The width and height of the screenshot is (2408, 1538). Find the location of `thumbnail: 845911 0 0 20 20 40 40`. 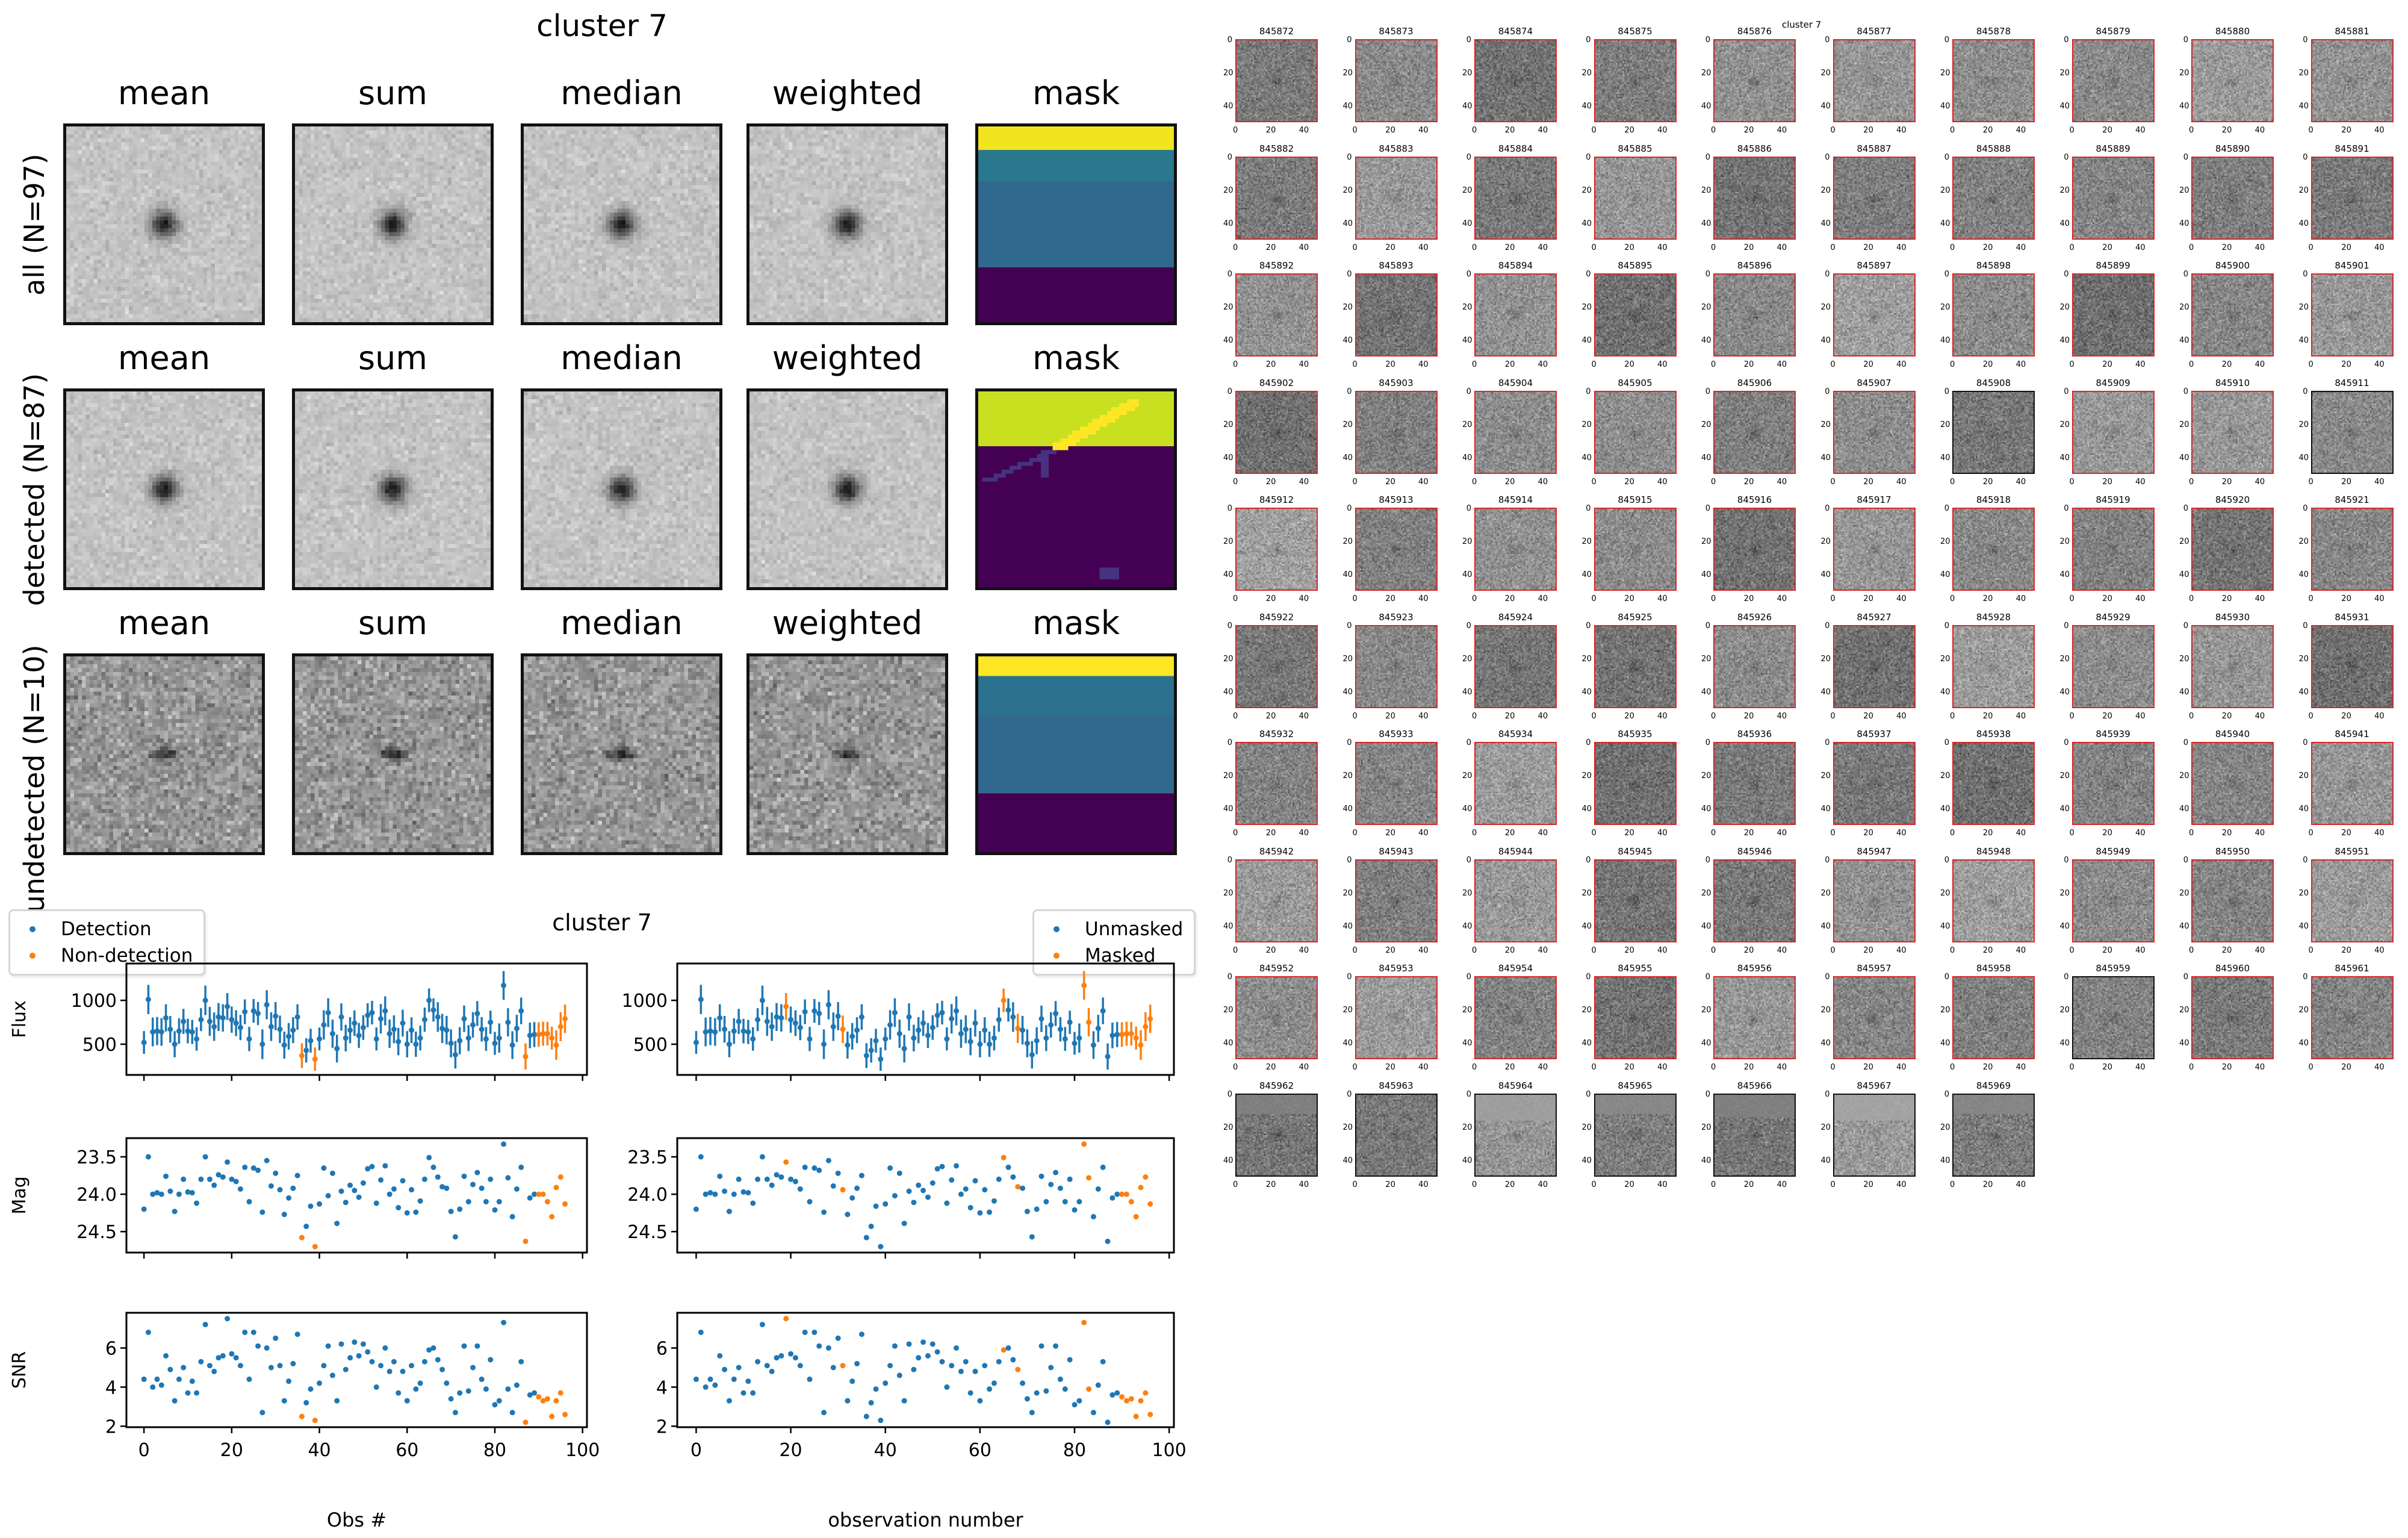

thumbnail: 845911 0 0 20 20 40 40 is located at coordinates (2348, 435).